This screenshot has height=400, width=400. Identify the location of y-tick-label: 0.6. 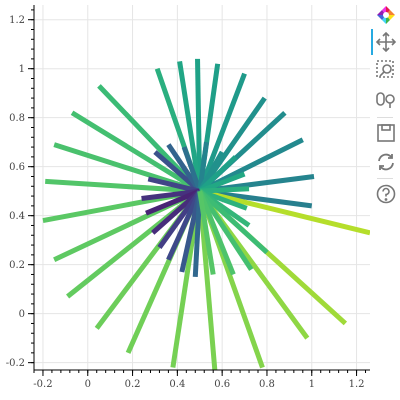
(17, 167).